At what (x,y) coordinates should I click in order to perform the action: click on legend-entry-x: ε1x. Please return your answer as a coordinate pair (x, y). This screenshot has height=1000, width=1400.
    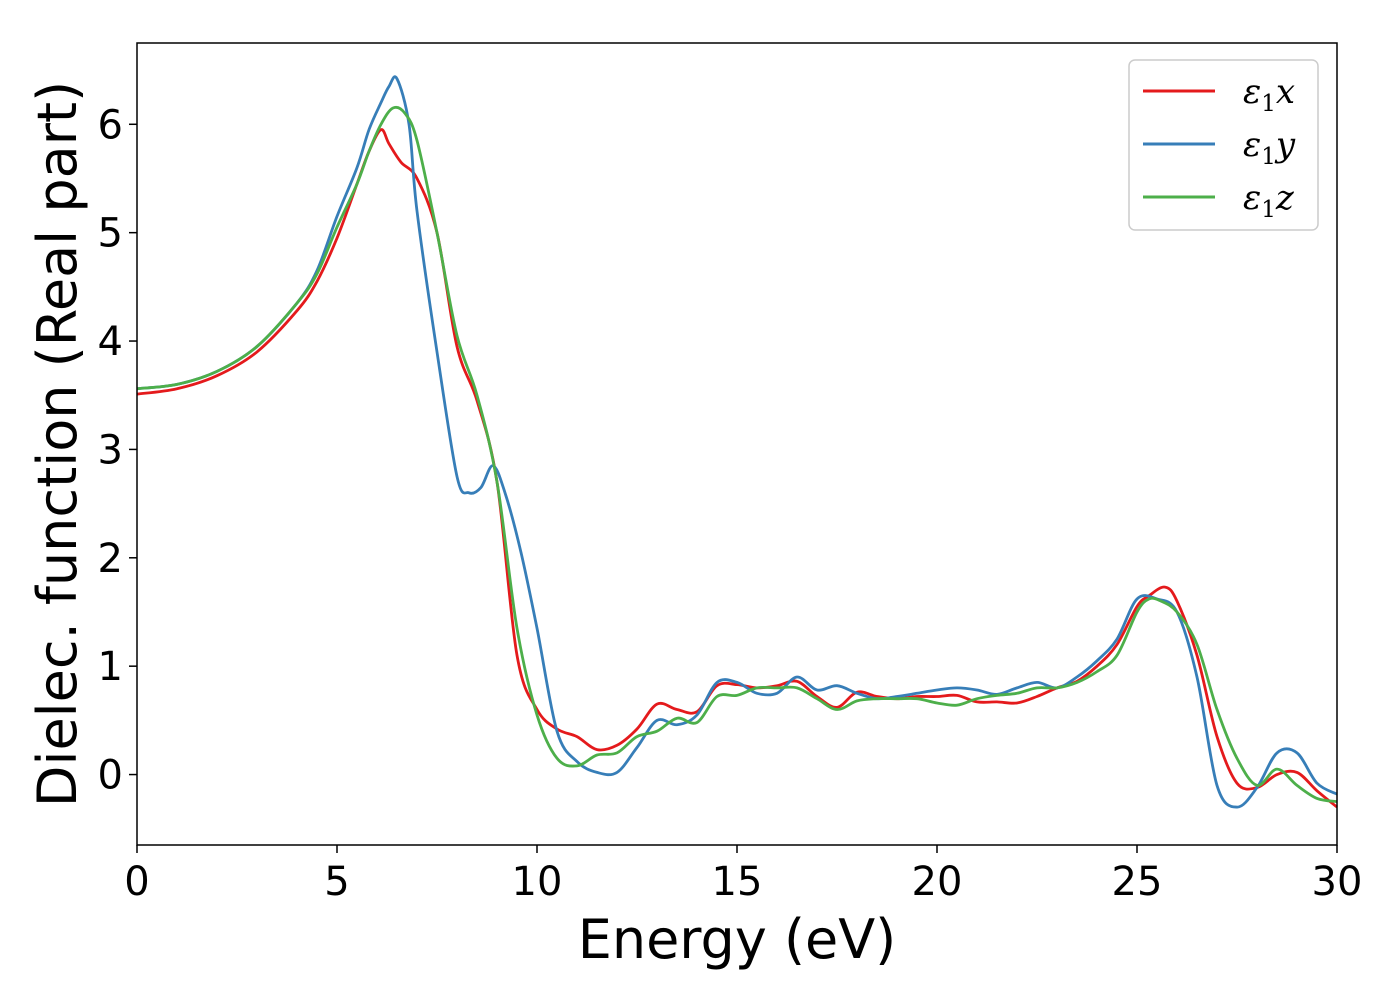
    Looking at the image, I should click on (1219, 94).